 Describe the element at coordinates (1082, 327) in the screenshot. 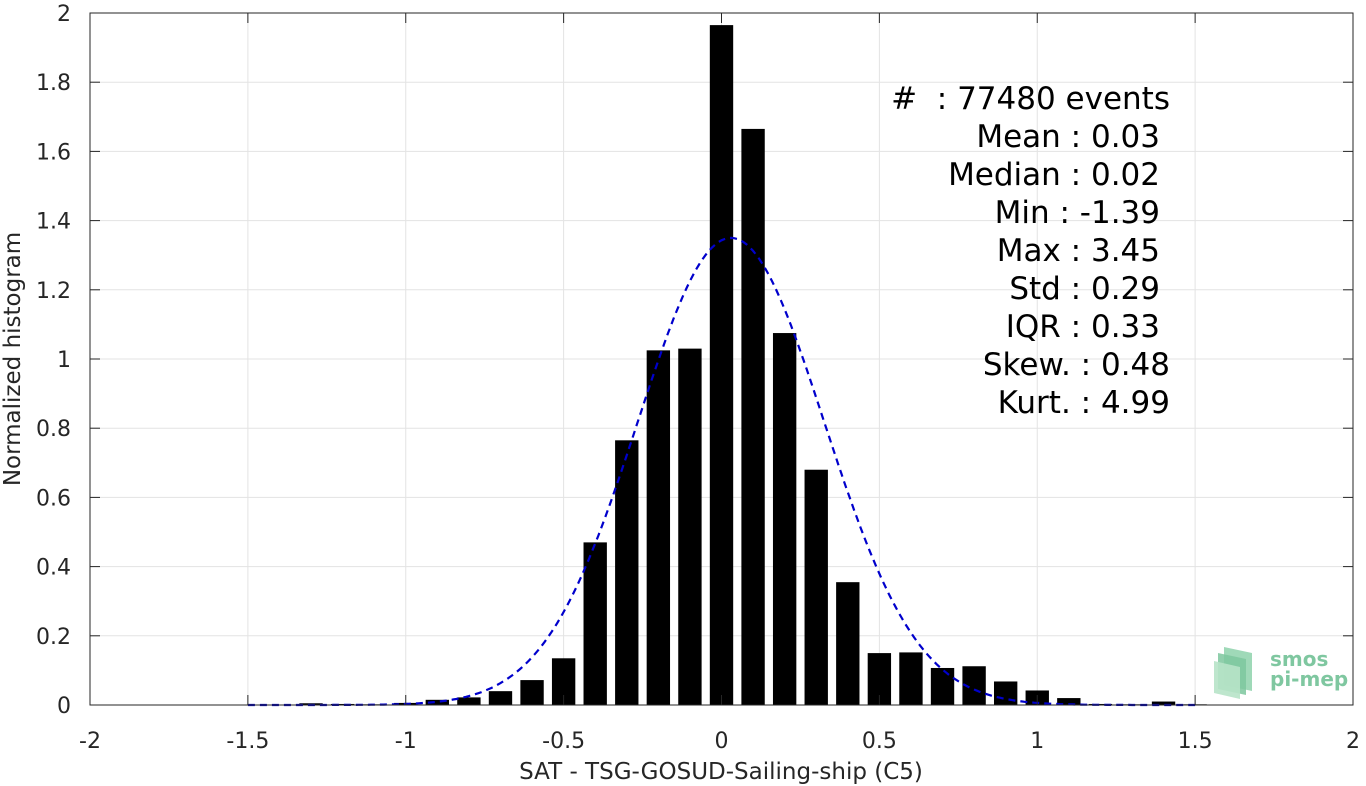

I see `stat-iqr: IQR : 0.33` at that location.